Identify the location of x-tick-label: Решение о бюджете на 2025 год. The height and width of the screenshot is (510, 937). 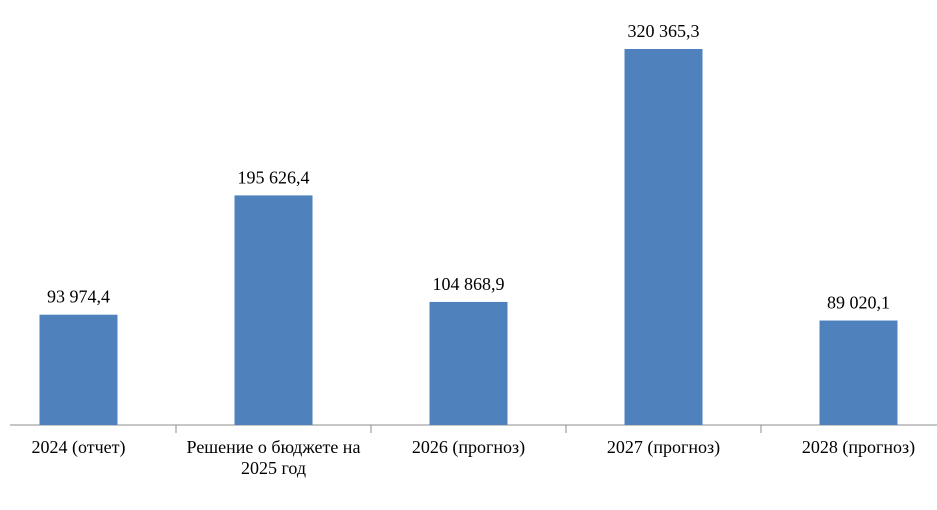
(273, 457).